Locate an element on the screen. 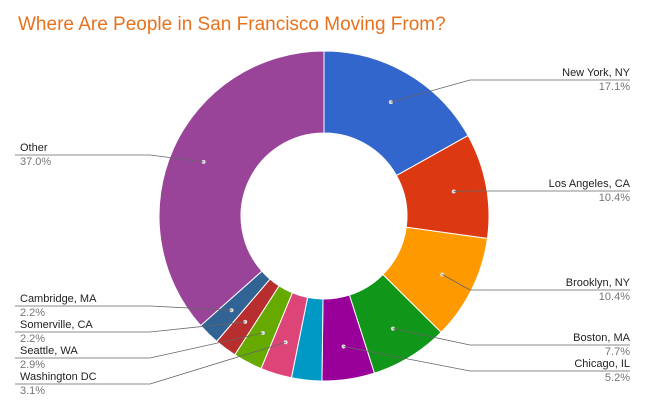 This screenshot has width=650, height=403. leader-line-boston-ma is located at coordinates (511, 337).